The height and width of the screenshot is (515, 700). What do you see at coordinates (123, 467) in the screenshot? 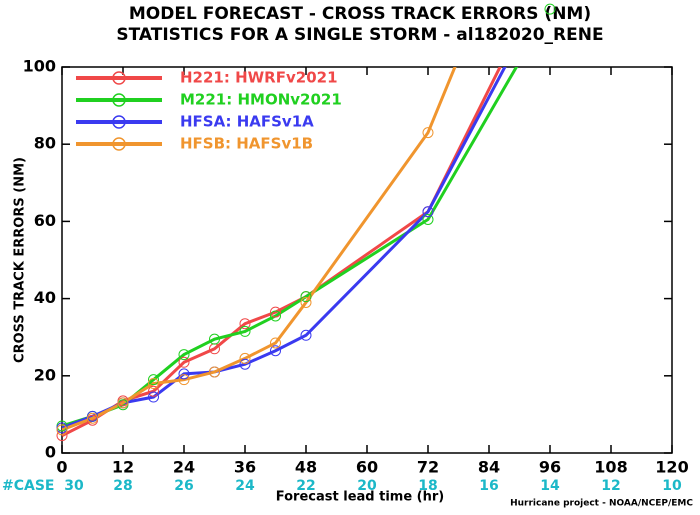
I see `x-tick-label: 12` at bounding box center [123, 467].